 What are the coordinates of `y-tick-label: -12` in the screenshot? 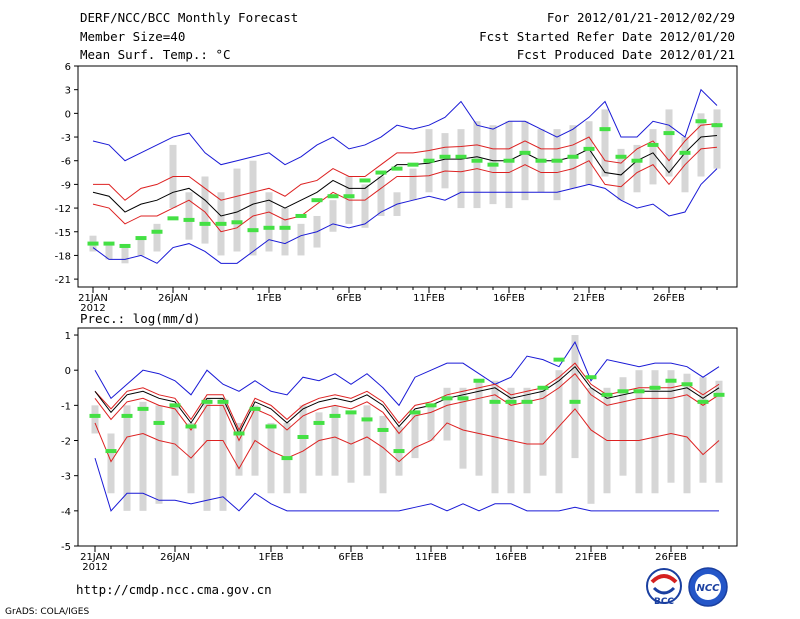 It's located at (63, 209).